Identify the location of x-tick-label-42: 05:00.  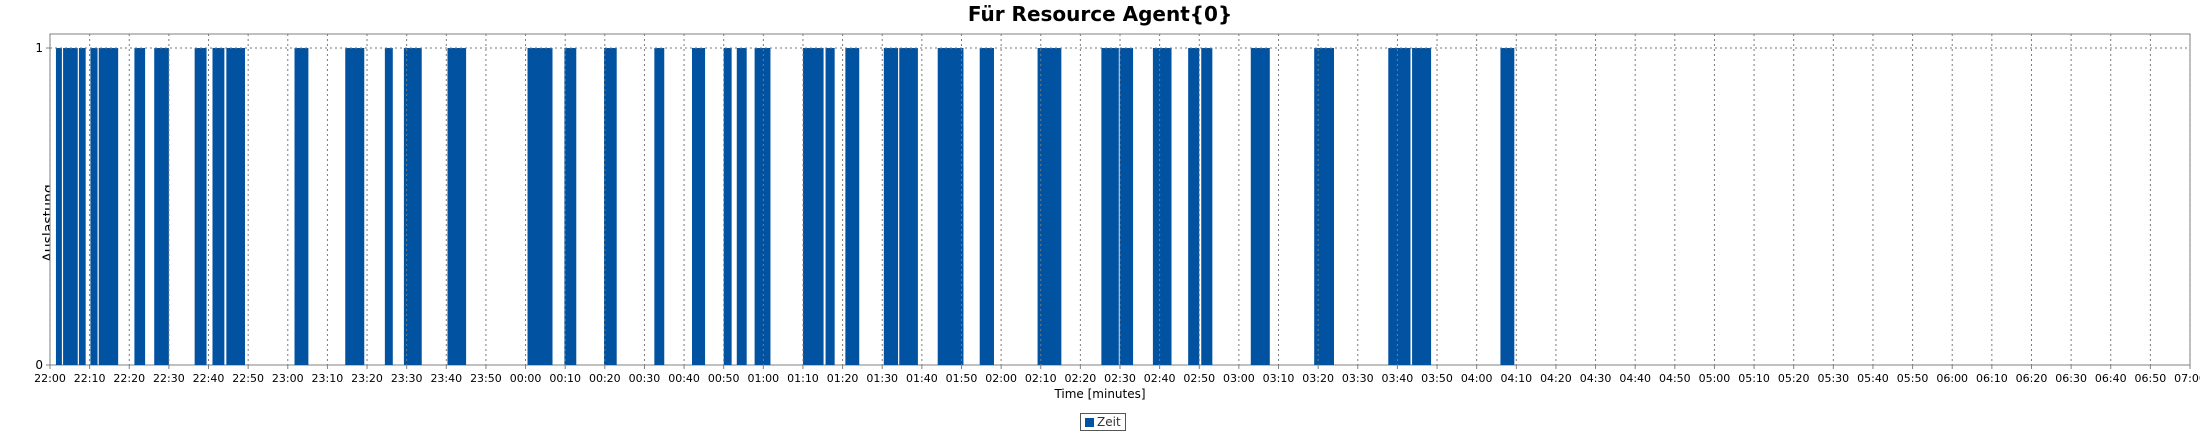
(1715, 378).